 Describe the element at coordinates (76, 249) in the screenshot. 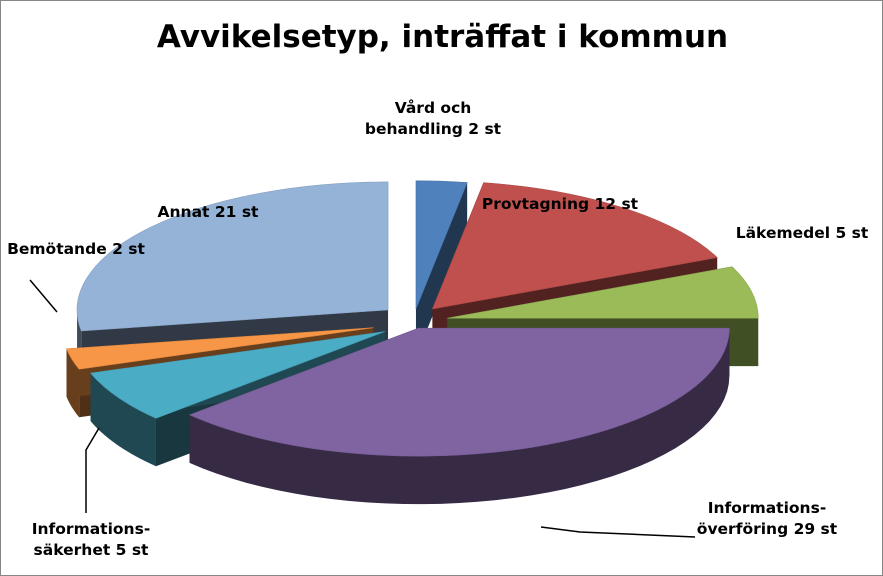

I see `slice-label: Bemötande 2 st` at that location.